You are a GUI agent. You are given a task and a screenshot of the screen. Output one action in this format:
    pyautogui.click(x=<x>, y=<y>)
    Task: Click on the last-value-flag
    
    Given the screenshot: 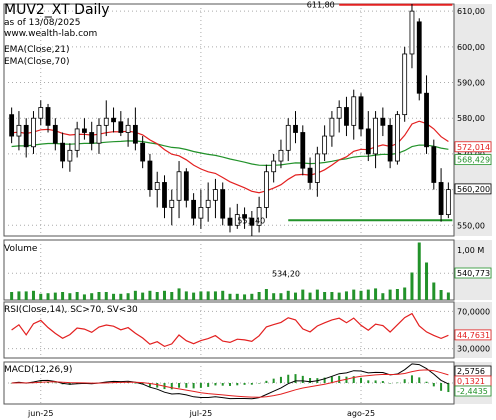 What is the action you would take?
    pyautogui.click(x=473, y=160)
    